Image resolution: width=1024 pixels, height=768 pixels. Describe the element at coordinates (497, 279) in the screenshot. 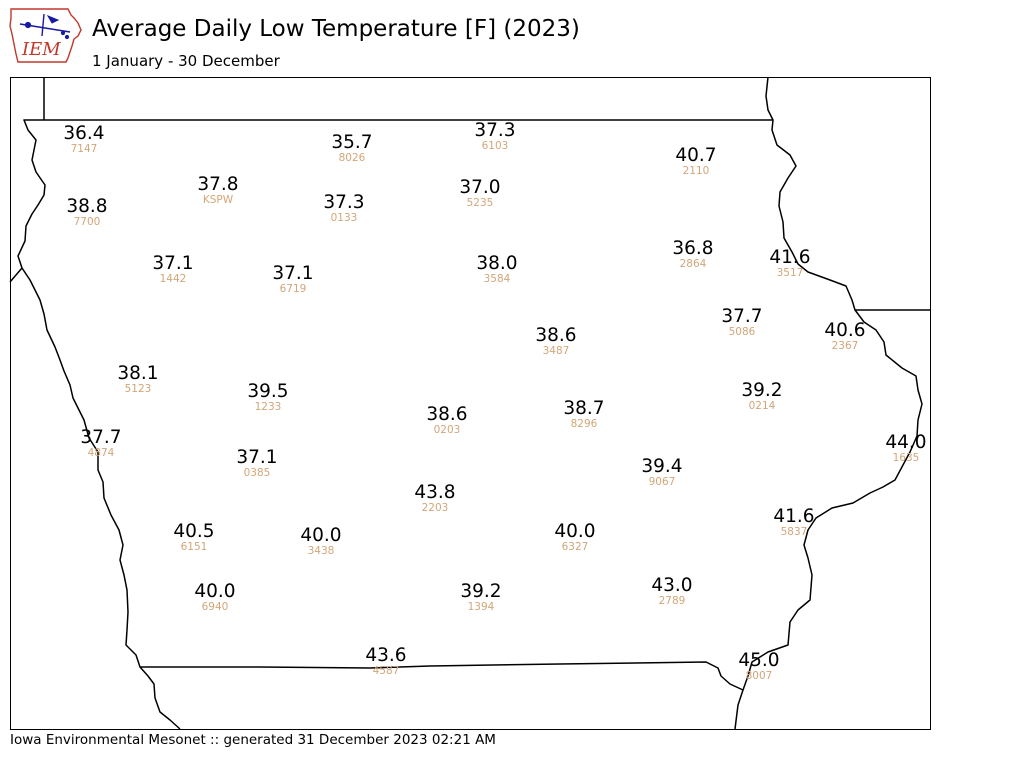

I see `station-id: 3584` at that location.